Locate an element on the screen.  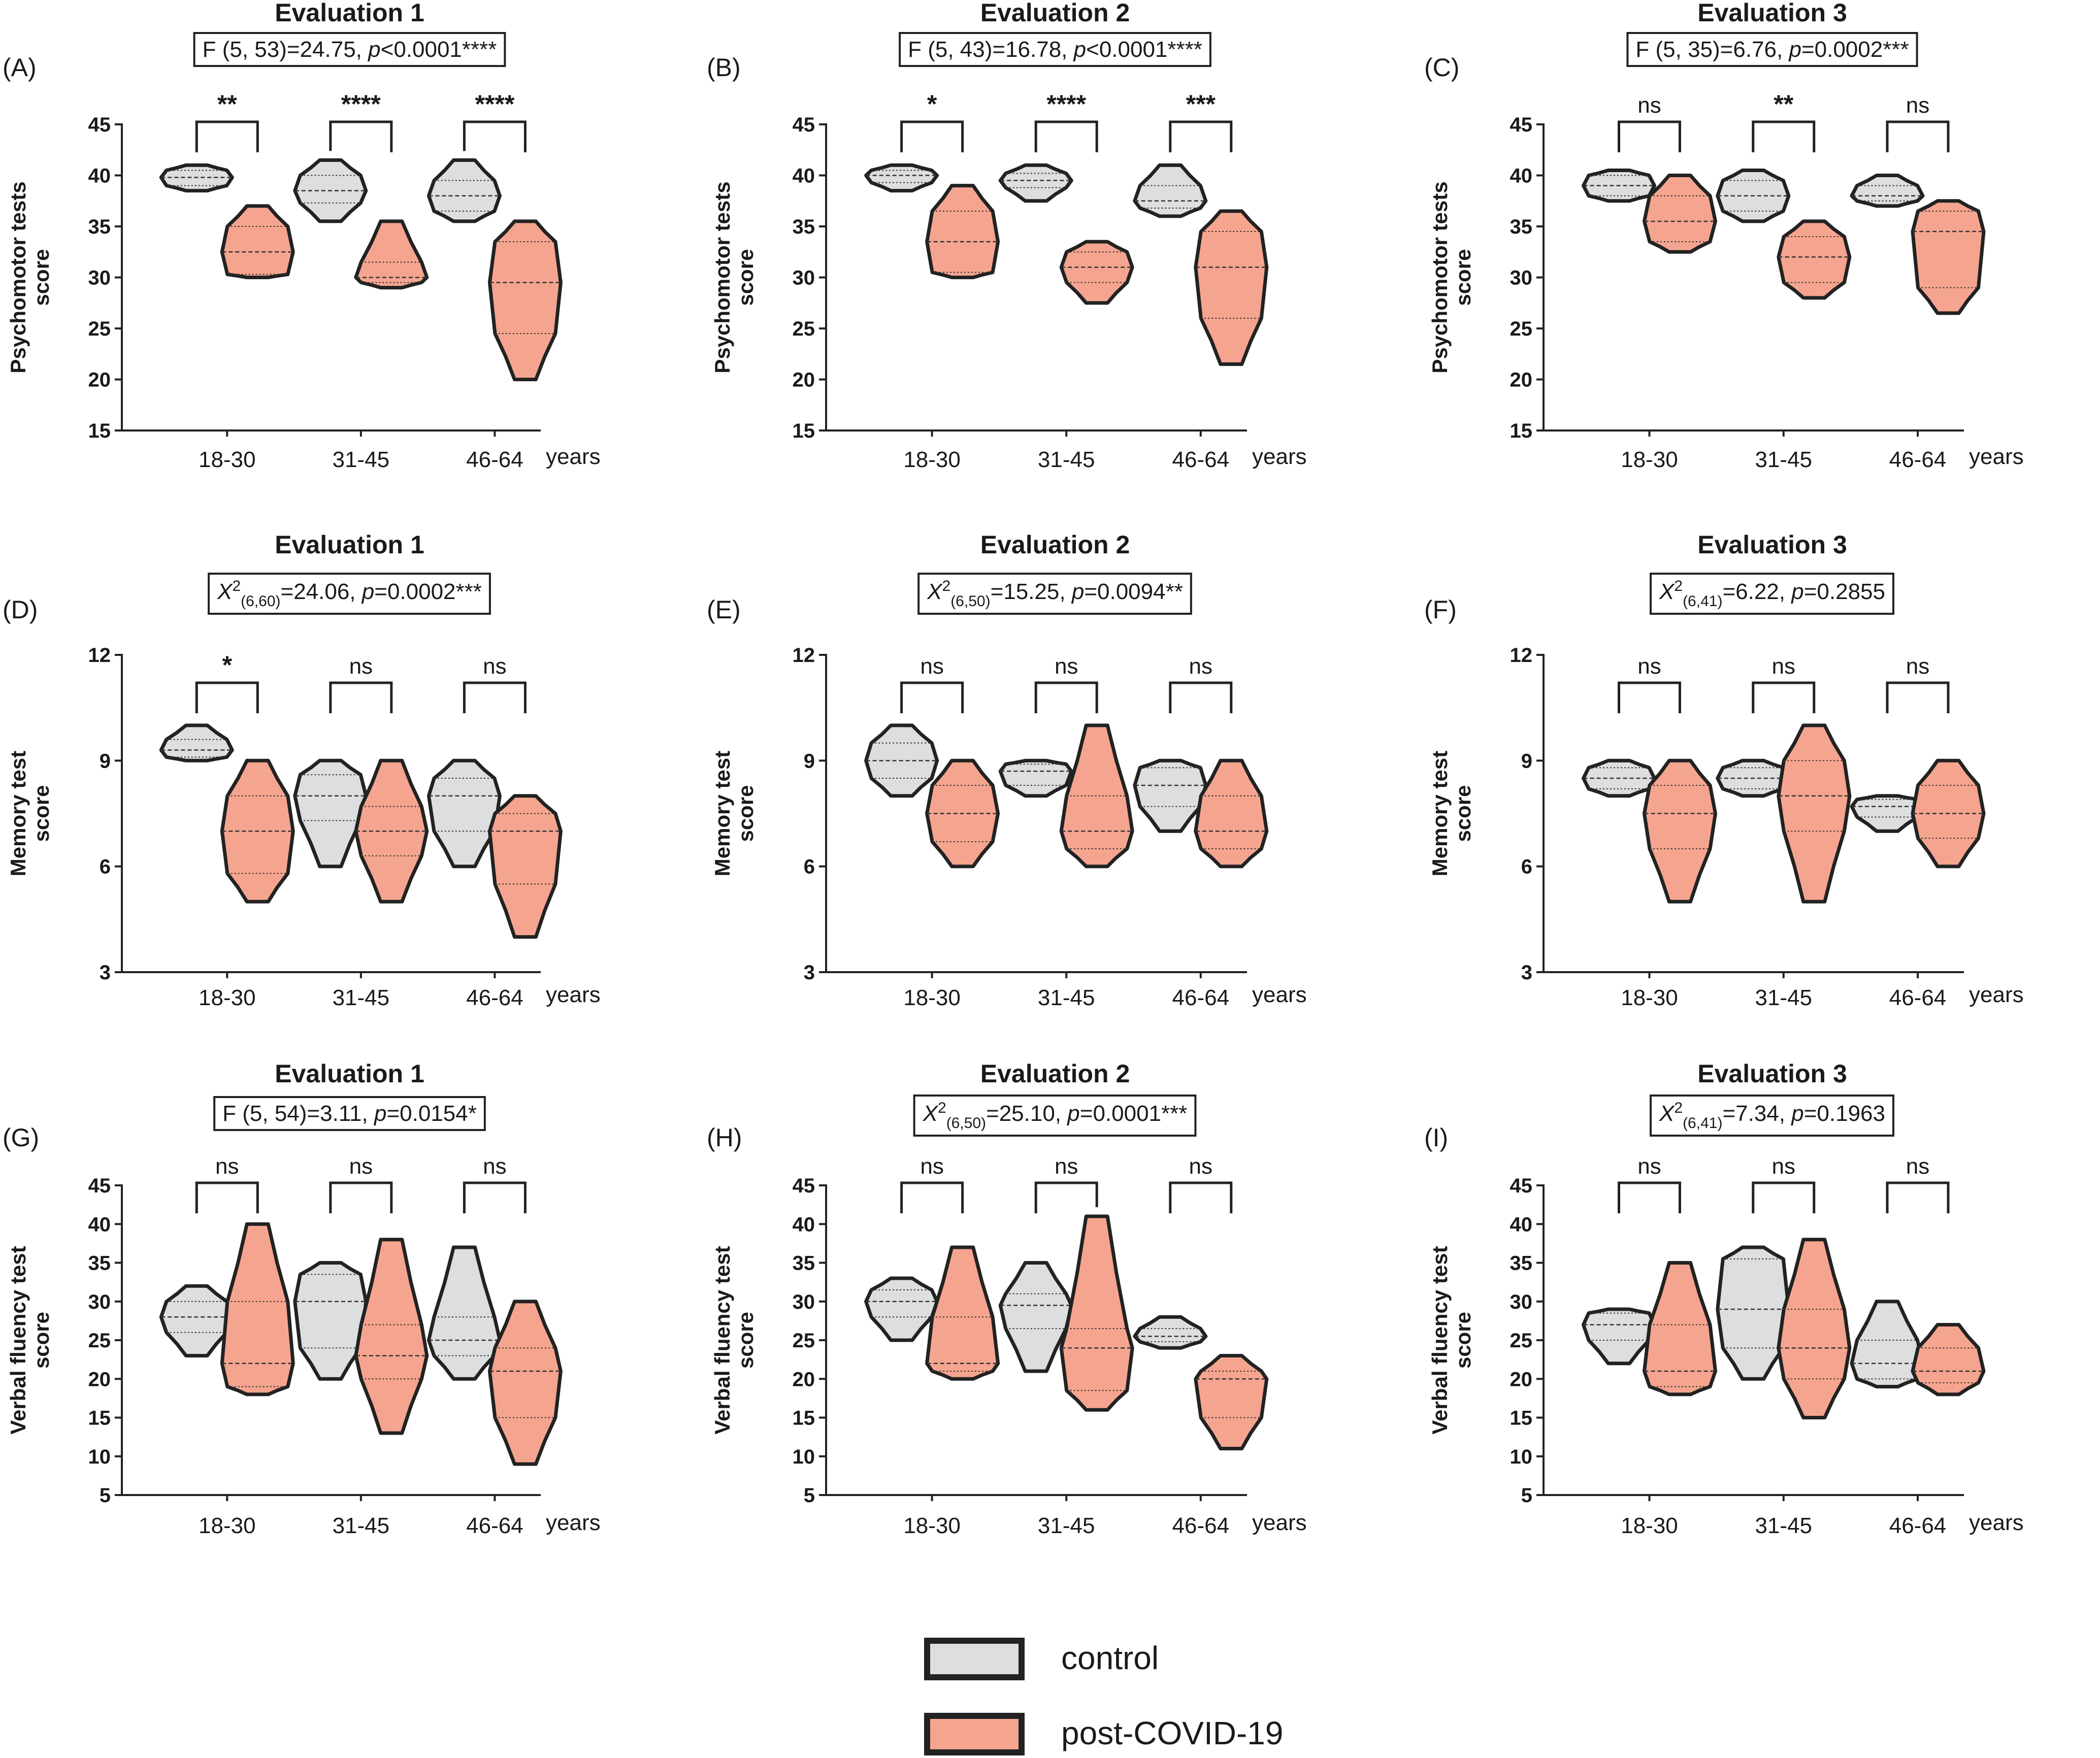
stat-text: F (5, 54)=3.11, p=0.0154* is located at coordinates (349, 1113).